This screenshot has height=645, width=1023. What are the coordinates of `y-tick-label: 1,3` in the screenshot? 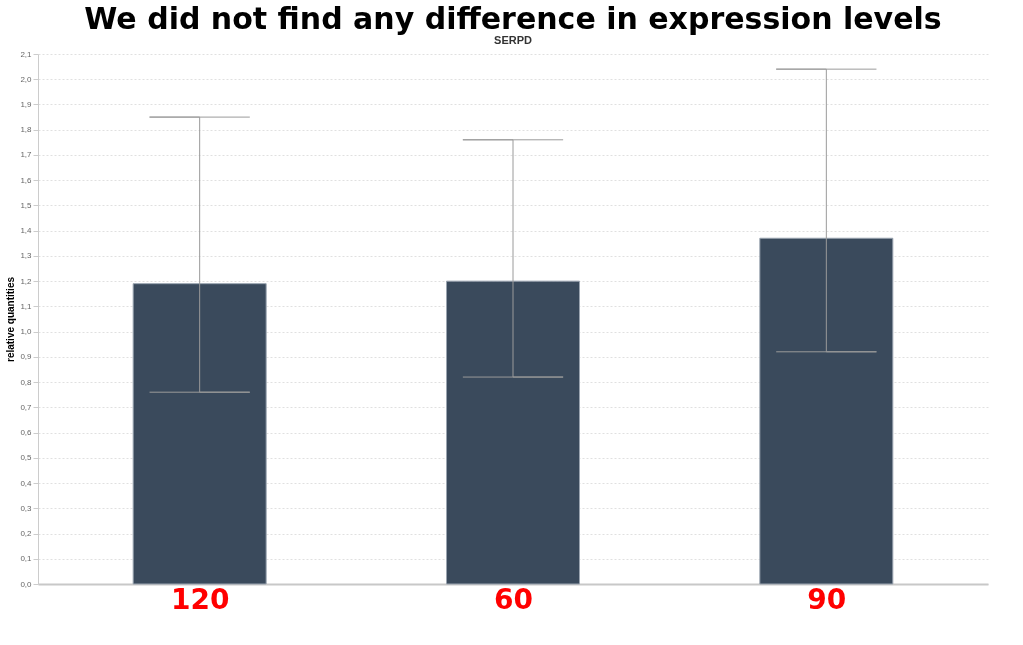 It's located at (26, 256).